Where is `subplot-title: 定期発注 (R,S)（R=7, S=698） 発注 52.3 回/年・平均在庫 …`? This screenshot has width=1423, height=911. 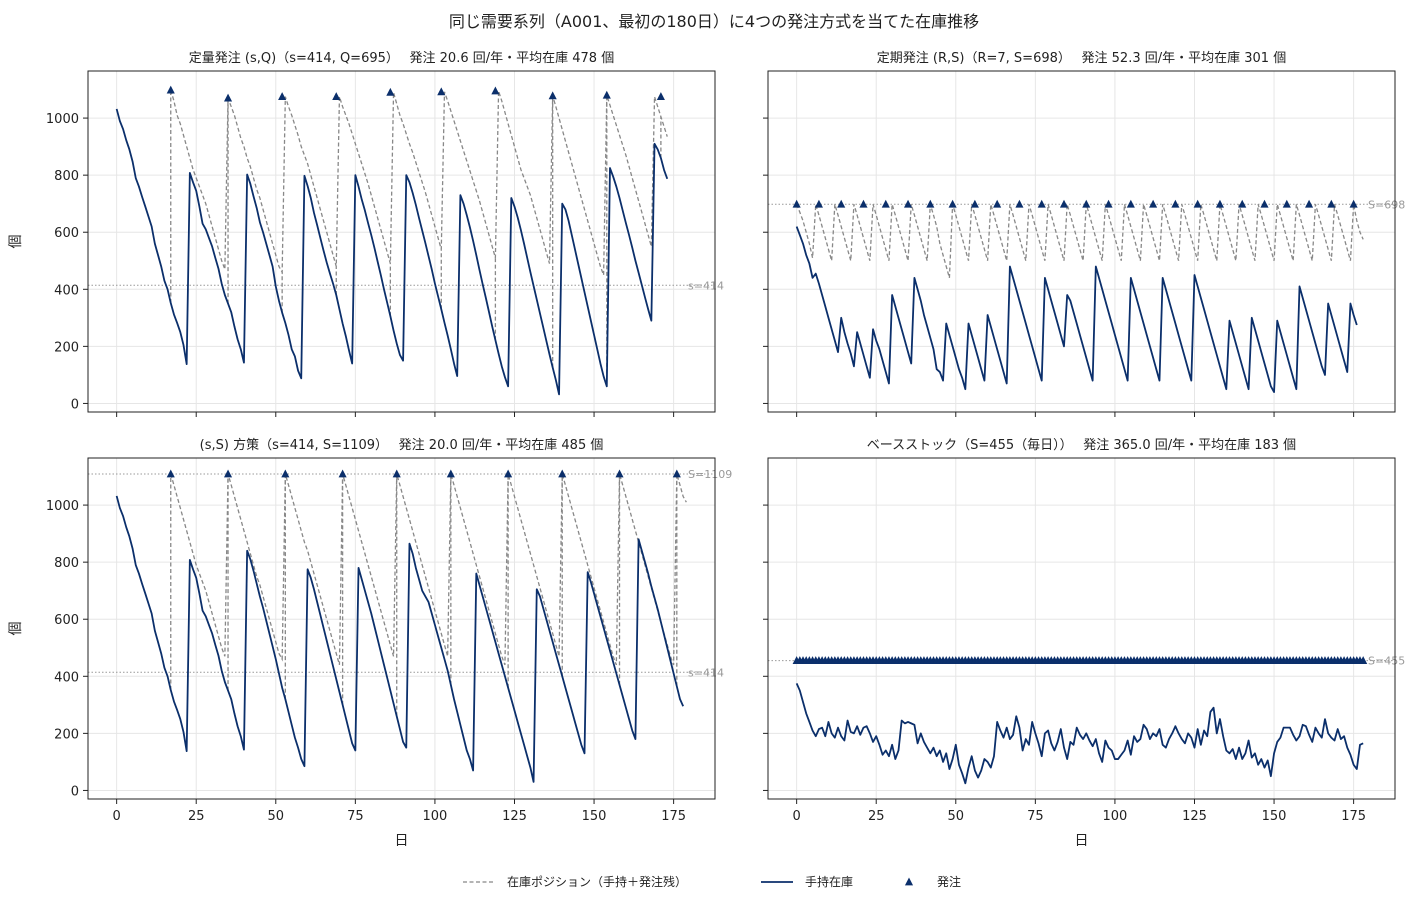
subplot-title: 定期発注 (R,S)（R=7, S=698） 発注 52.3 回/年・平均在庫 … is located at coordinates (1081, 58).